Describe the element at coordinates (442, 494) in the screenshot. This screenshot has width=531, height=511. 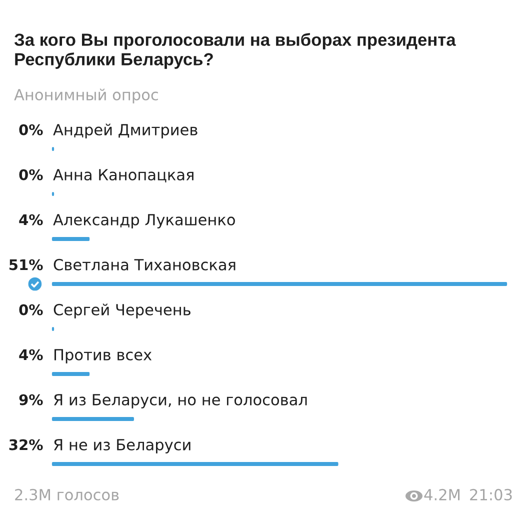
I see `text: 4.2M` at that location.